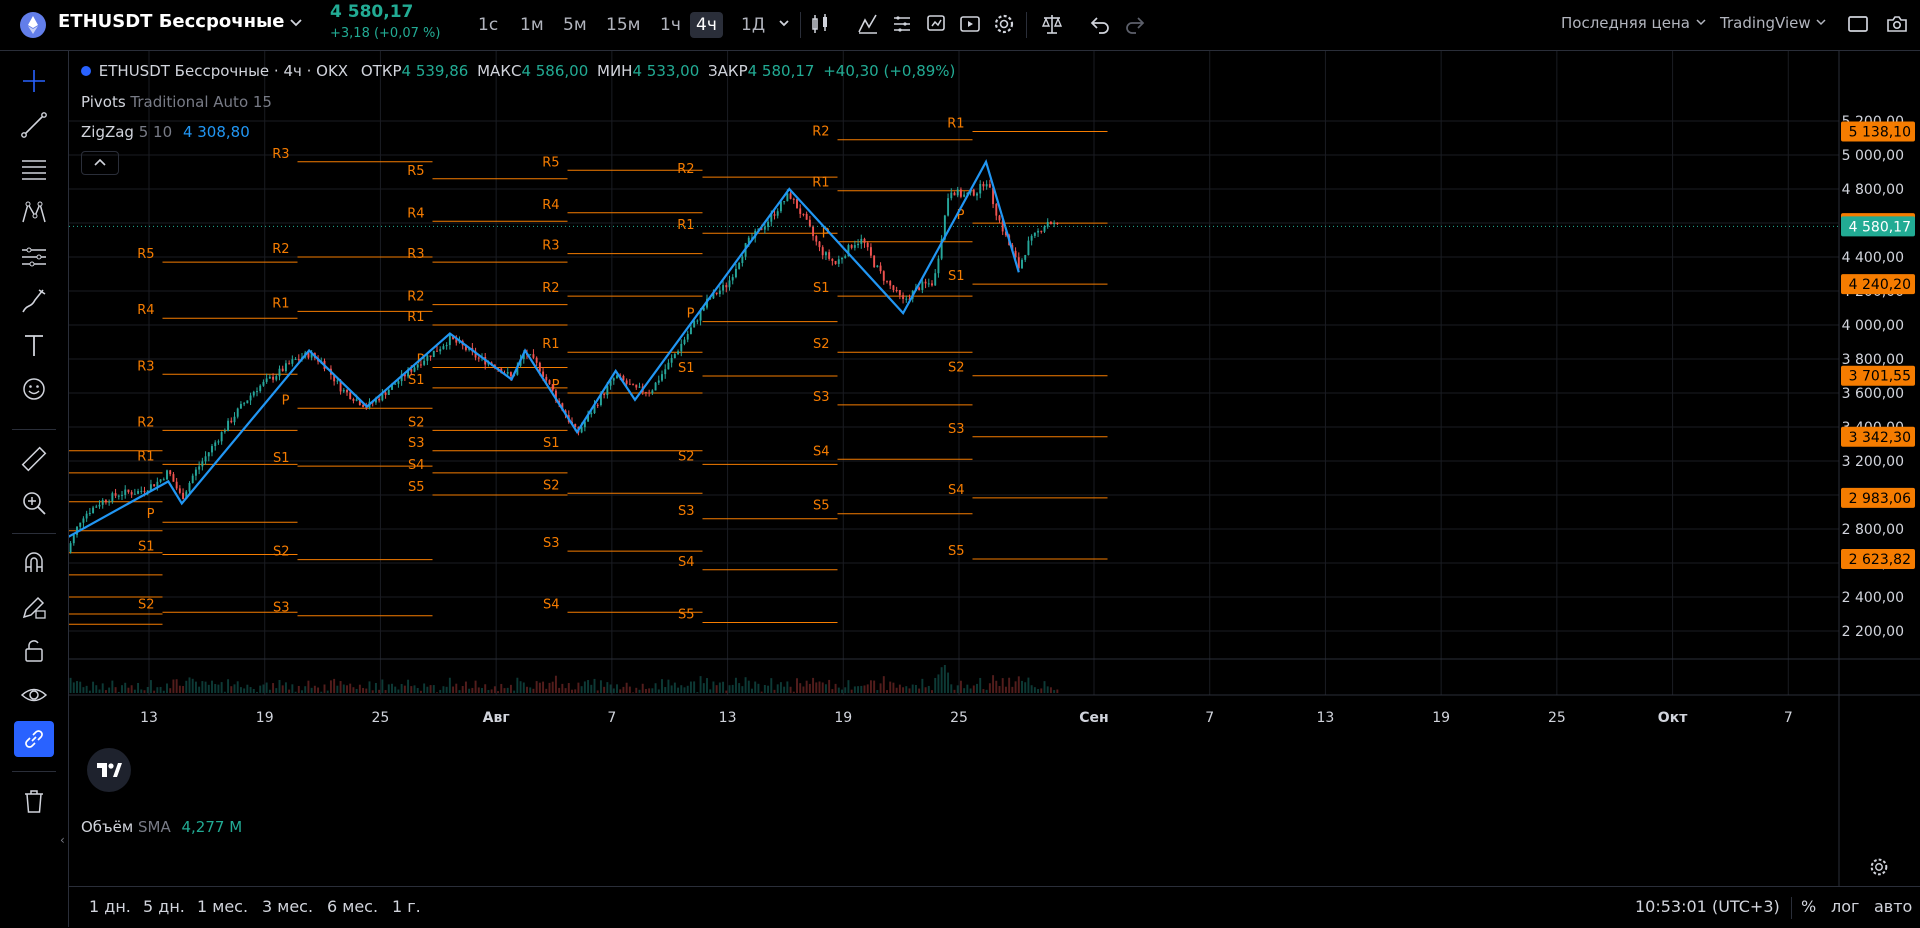 The height and width of the screenshot is (928, 1920). What do you see at coordinates (165, 132) in the screenshot?
I see `zigzag-indicator-legend: ZigZag 5 10 4 308,80` at bounding box center [165, 132].